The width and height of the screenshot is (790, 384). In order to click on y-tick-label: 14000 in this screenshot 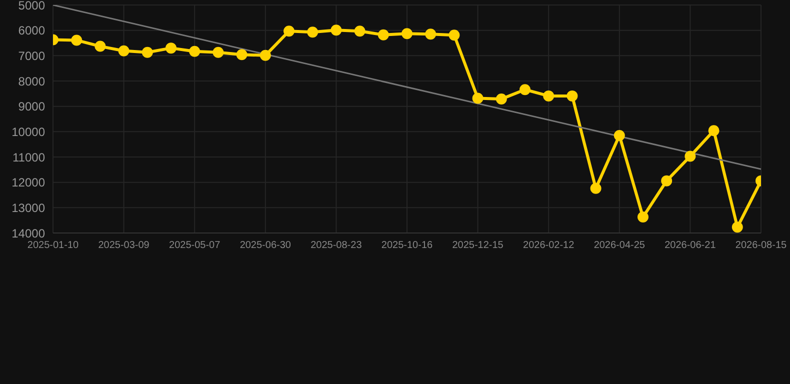, I will do `click(29, 233)`.